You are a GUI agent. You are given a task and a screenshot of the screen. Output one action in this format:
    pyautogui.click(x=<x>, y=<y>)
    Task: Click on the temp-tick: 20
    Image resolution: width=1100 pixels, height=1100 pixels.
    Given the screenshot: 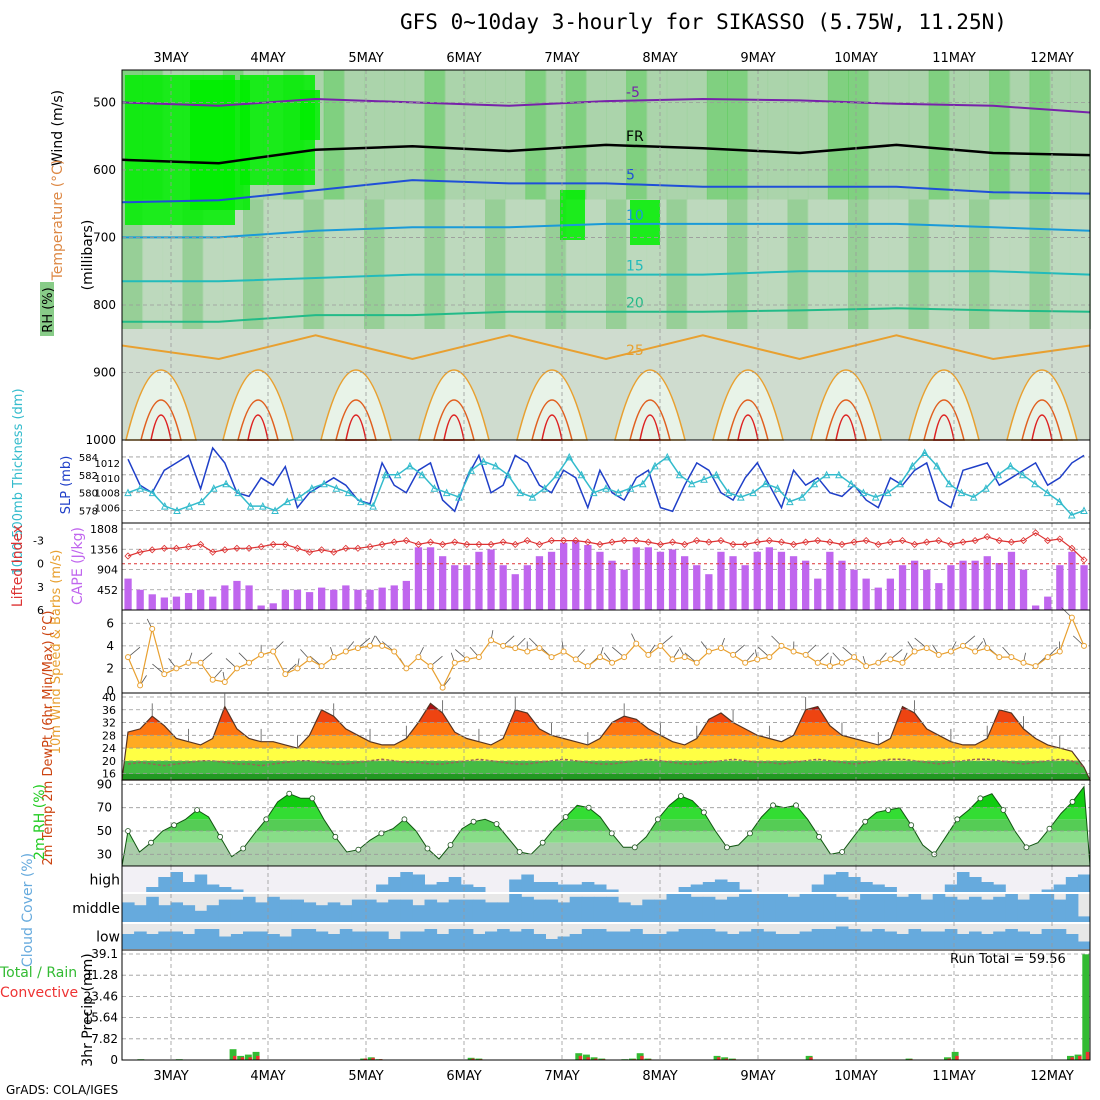 What is the action you would take?
    pyautogui.click(x=109, y=761)
    